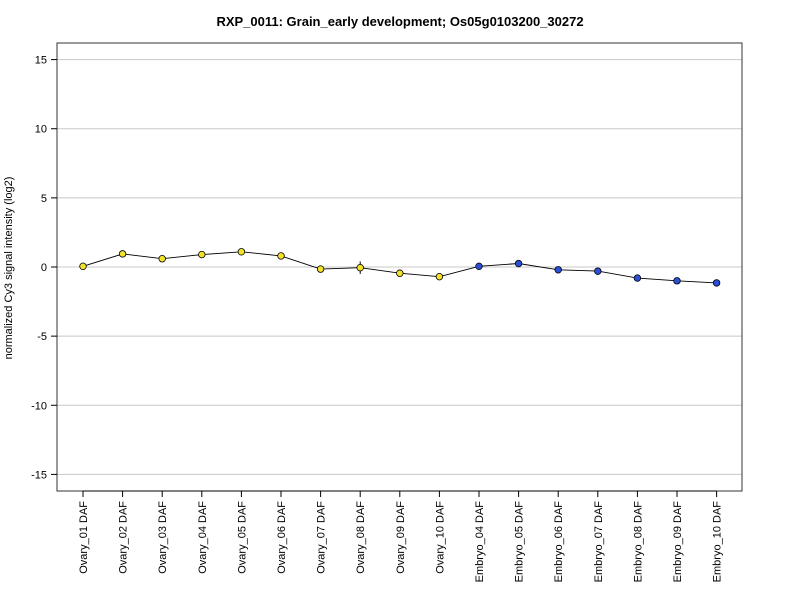  Describe the element at coordinates (322, 537) in the screenshot. I see `x-tick-label: Ovary_07 DAF` at that location.